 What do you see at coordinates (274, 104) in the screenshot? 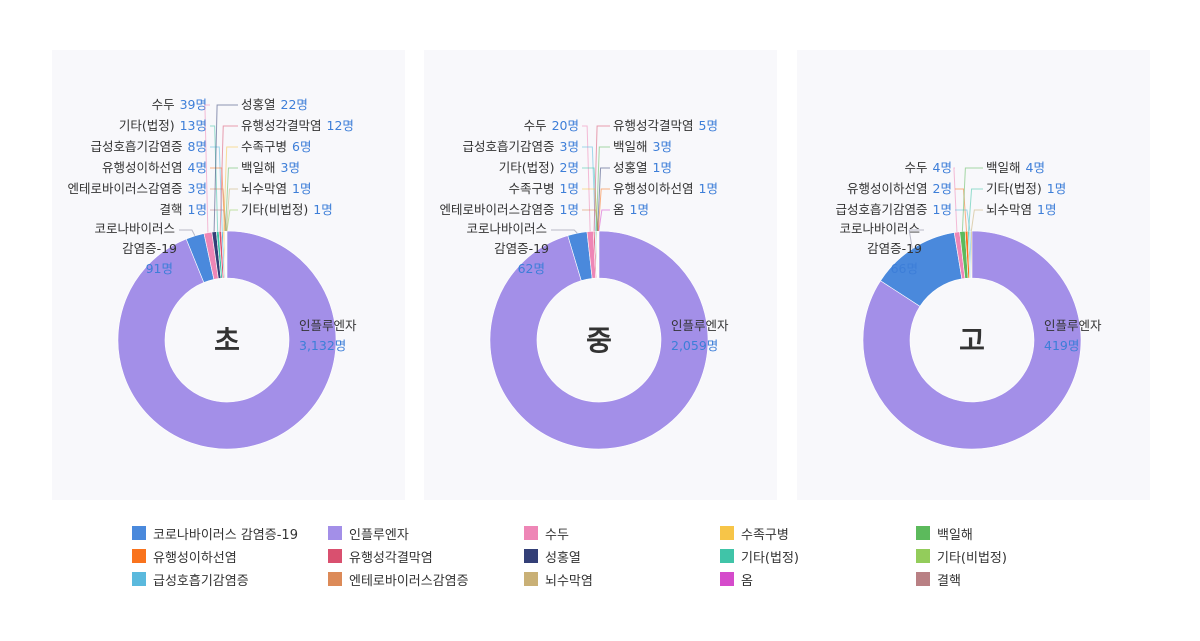
I see `label-성홍열: 성홍열 22명` at bounding box center [274, 104].